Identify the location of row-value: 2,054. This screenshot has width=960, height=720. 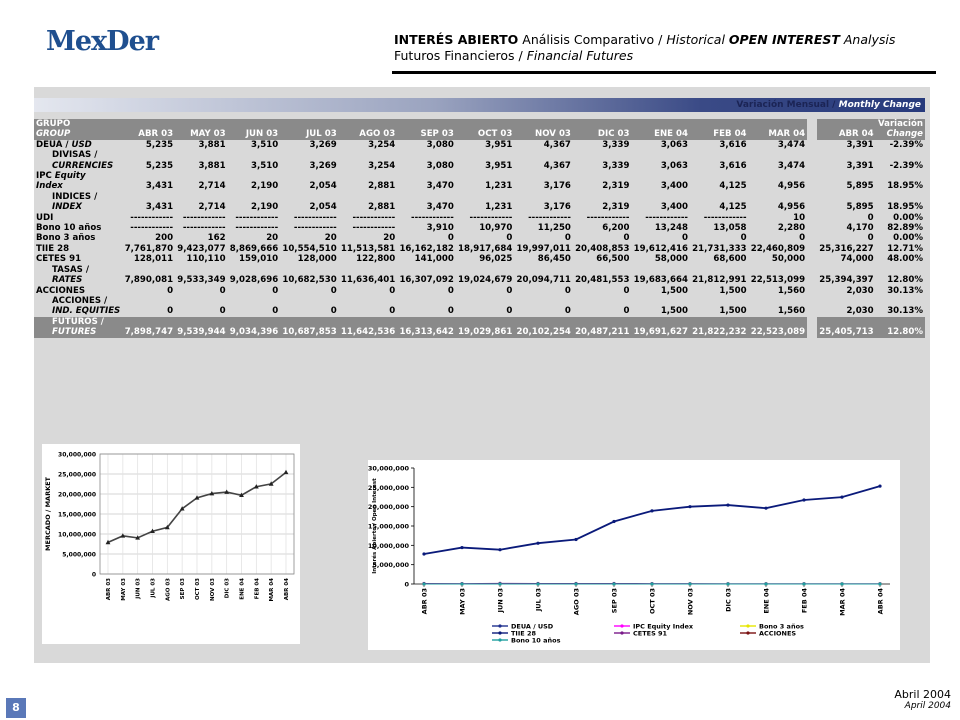
(323, 207).